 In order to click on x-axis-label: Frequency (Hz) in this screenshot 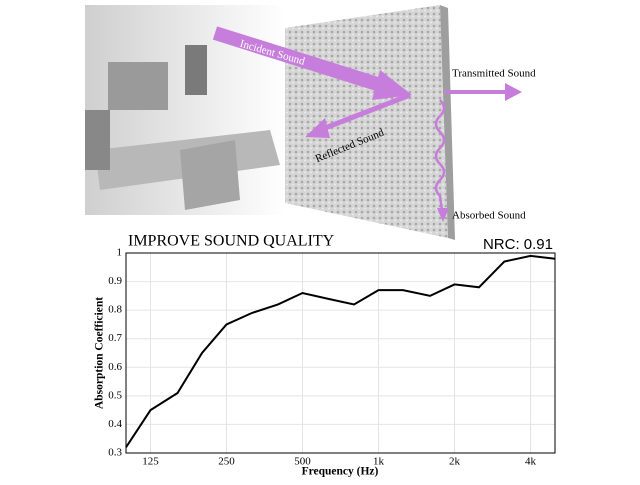, I will do `click(340, 472)`.